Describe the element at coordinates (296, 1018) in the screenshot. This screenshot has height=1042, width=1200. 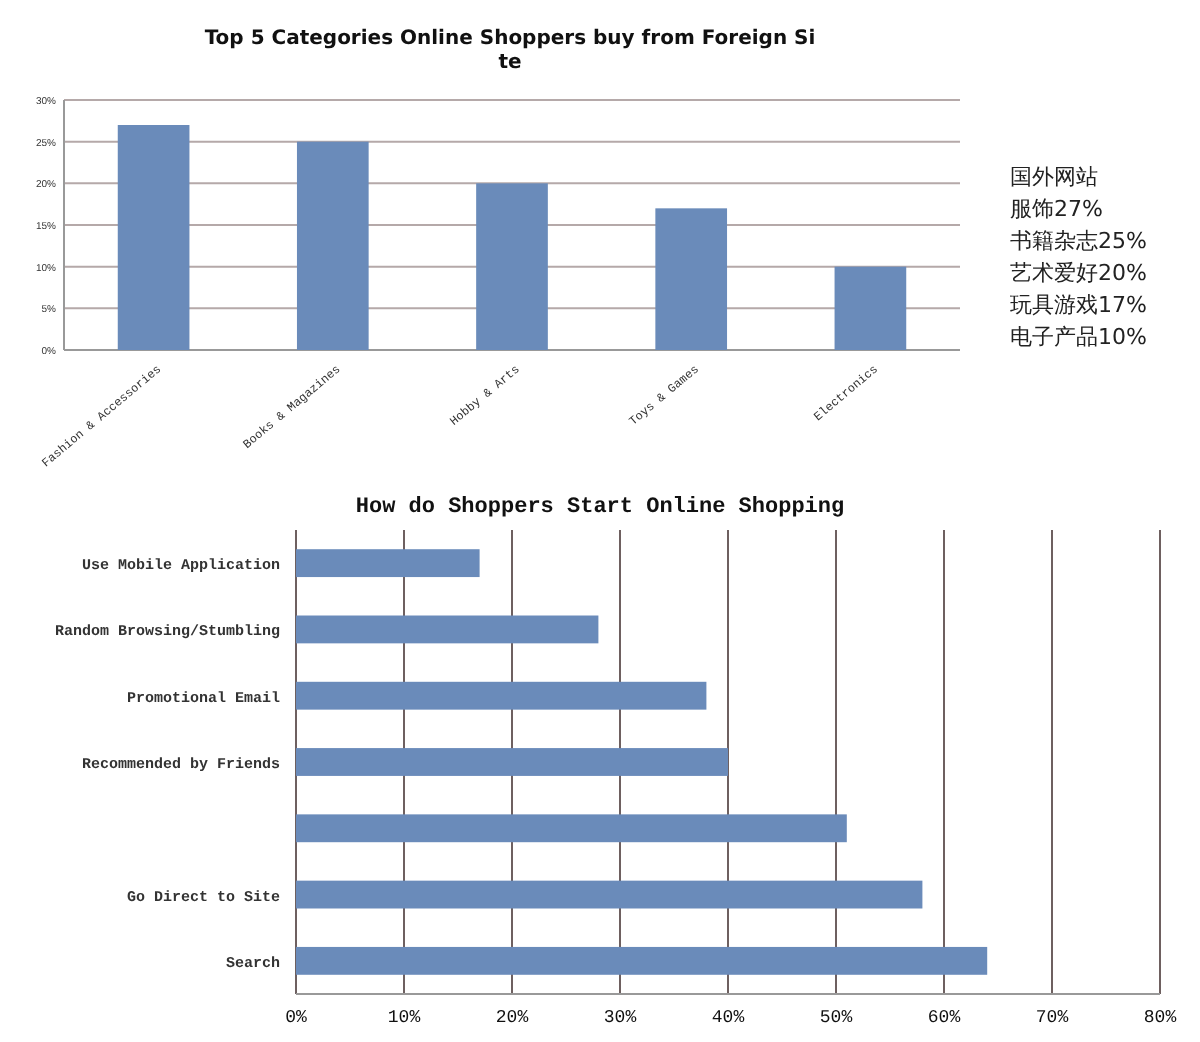
I see `x-tick-label: 0%` at that location.